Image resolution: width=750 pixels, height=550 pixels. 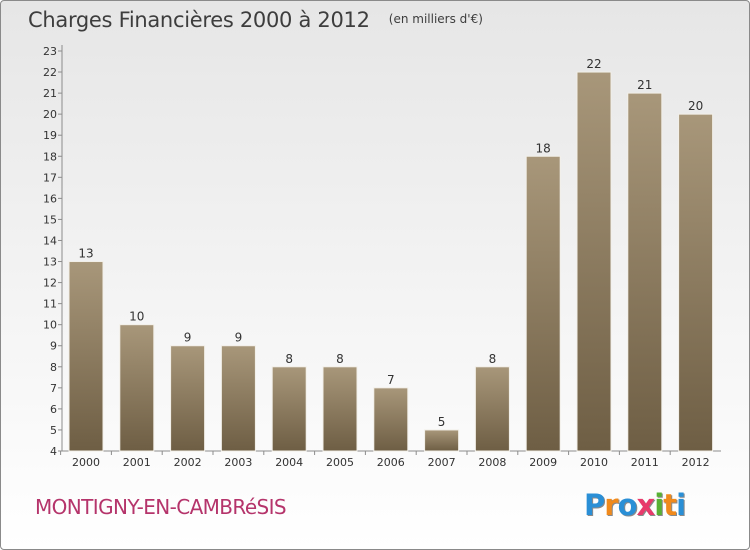 What do you see at coordinates (50, 51) in the screenshot?
I see `y-tick-label: 23` at bounding box center [50, 51].